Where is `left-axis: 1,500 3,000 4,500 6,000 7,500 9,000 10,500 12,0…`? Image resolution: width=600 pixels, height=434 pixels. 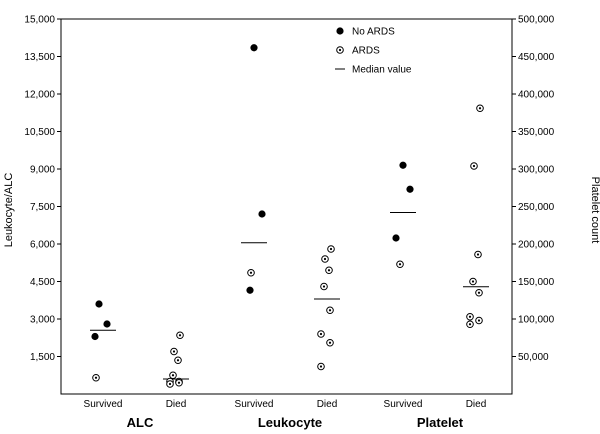 left-axis: 1,500 3,000 4,500 6,000 7,500 9,000 10,500 12,0… is located at coordinates (42, 189).